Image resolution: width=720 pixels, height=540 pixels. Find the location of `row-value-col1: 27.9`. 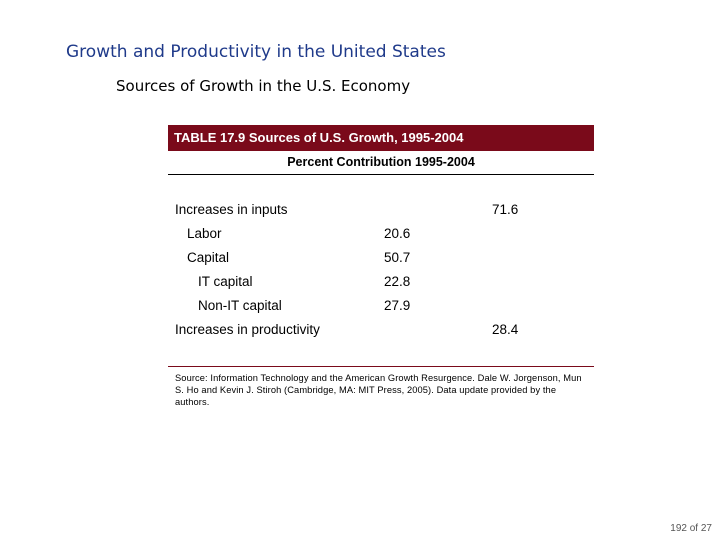

row-value-col1: 27.9 is located at coordinates (397, 305).